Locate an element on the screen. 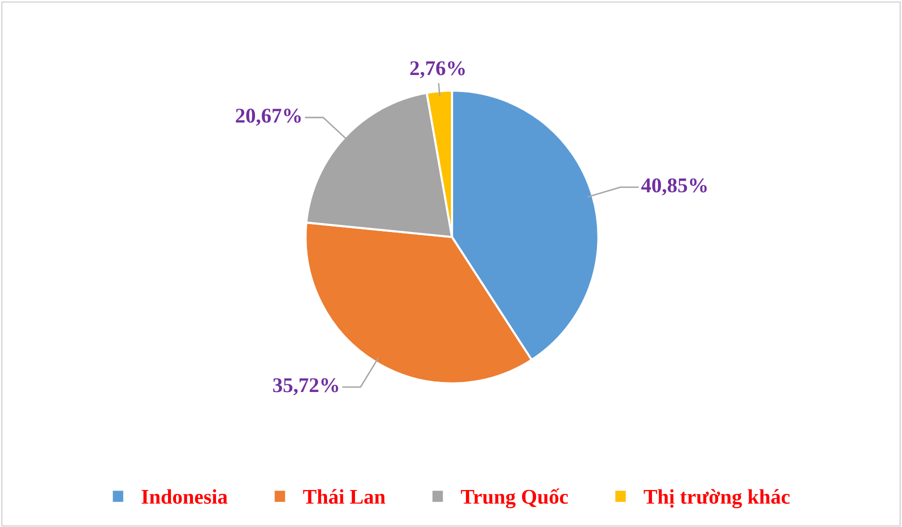 This screenshot has height=527, width=902. data-label: 35,72% is located at coordinates (305, 387).